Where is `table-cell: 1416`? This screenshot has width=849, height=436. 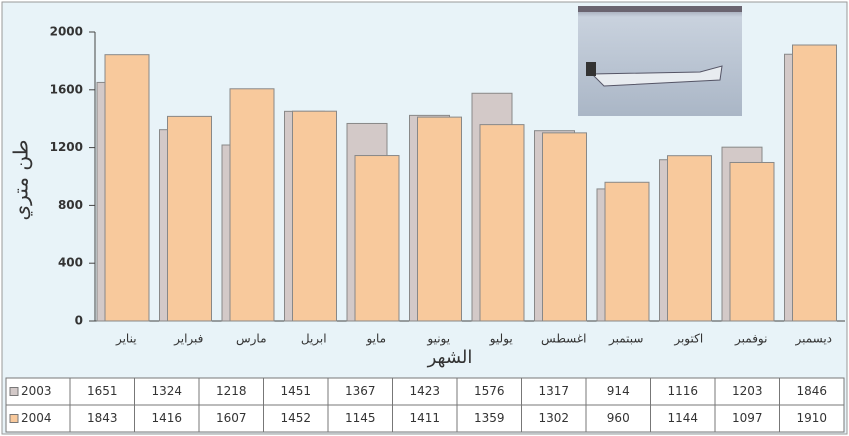
table-cell: 1416 is located at coordinates (166, 418).